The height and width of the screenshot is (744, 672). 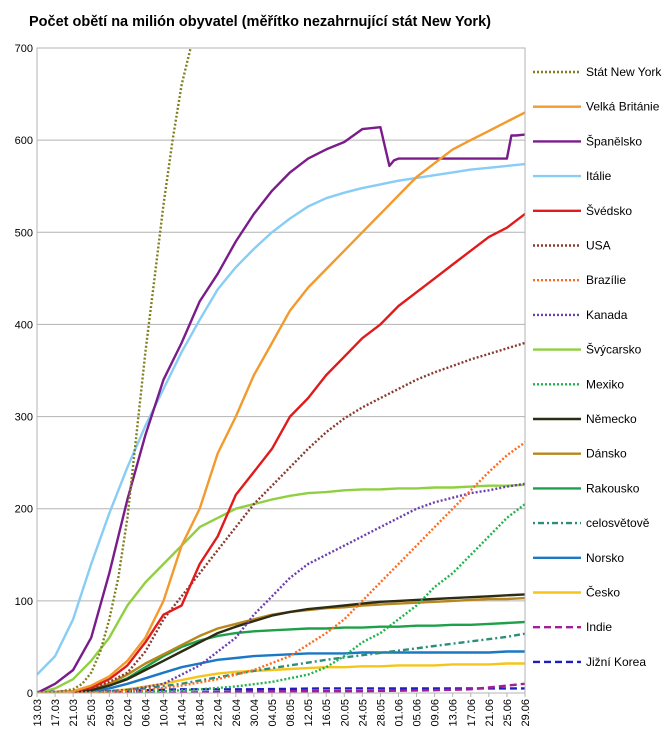 What do you see at coordinates (618, 523) in the screenshot?
I see `legend-label: celosvětově` at bounding box center [618, 523].